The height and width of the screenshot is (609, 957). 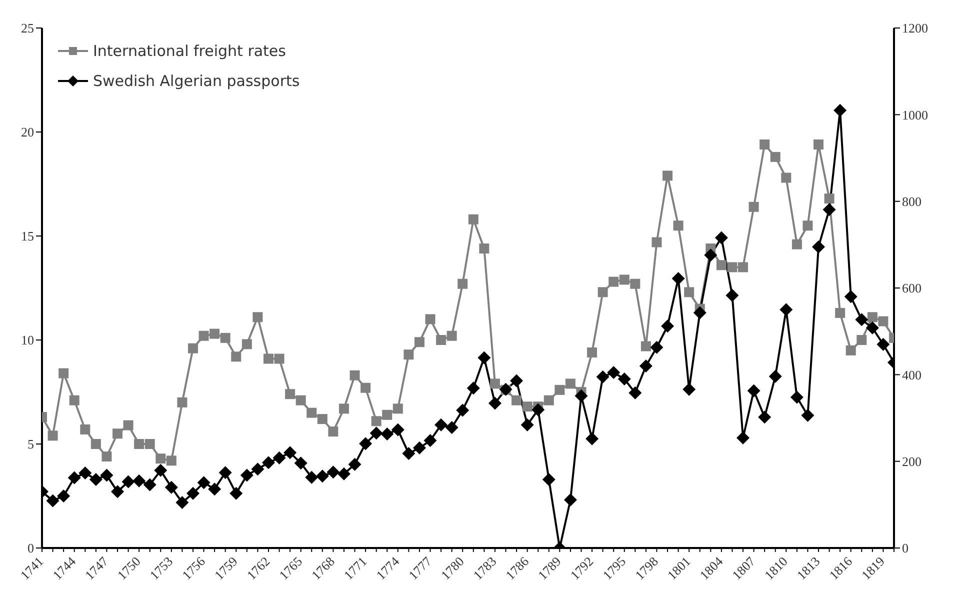 What do you see at coordinates (27, 340) in the screenshot?
I see `y-tick-label: 10` at bounding box center [27, 340].